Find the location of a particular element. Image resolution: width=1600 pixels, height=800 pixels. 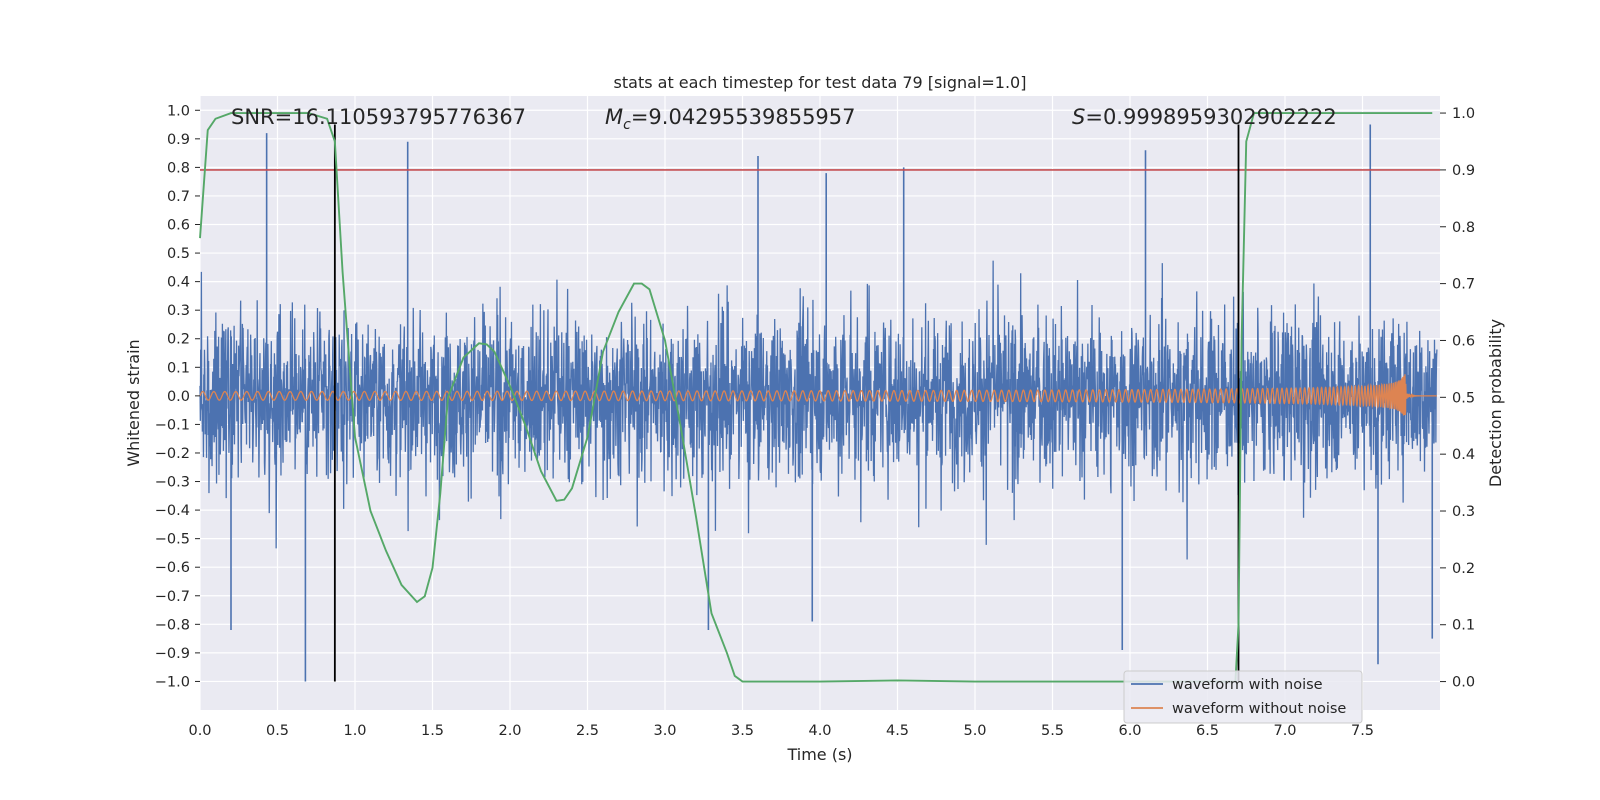

y-left-tick-label: 0.9 is located at coordinates (178, 140).